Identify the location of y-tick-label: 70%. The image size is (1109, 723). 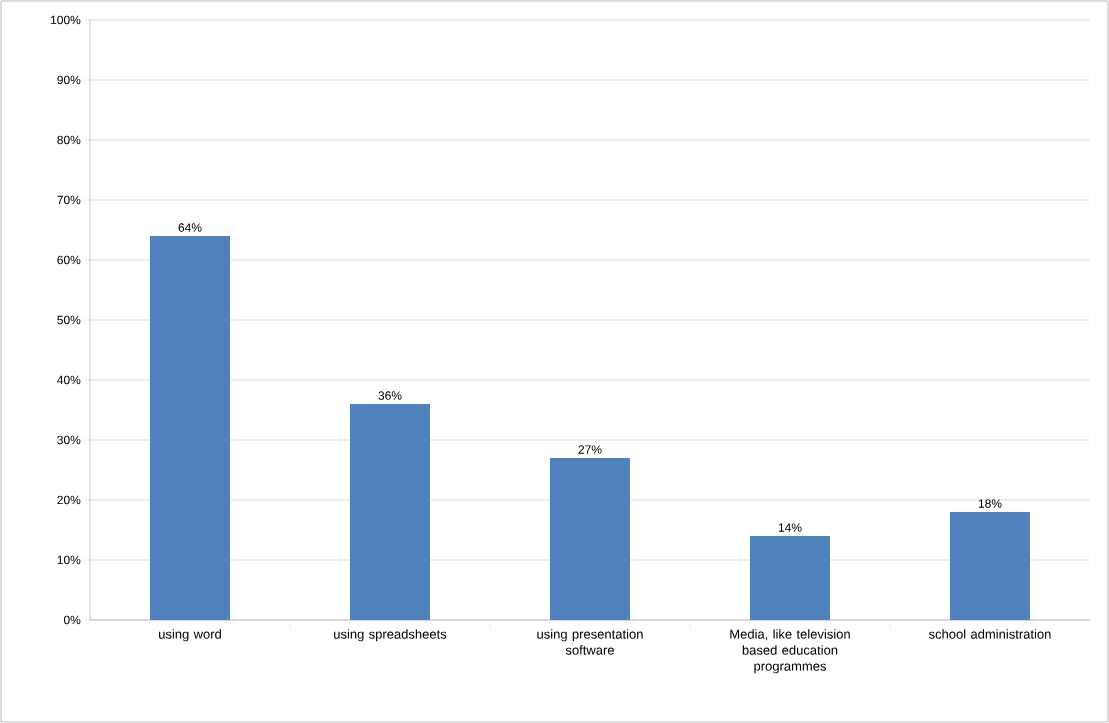
(69, 200).